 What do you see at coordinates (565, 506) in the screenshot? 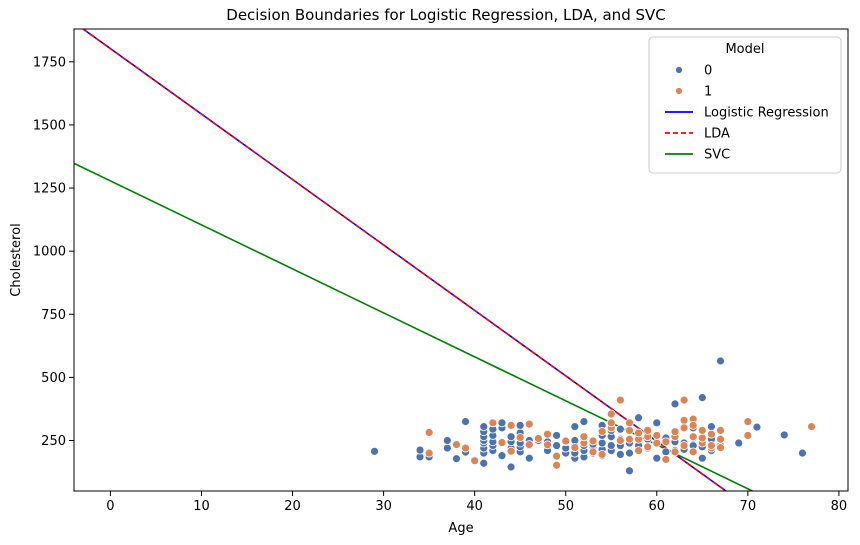
I see `x-tick-label: 50` at bounding box center [565, 506].